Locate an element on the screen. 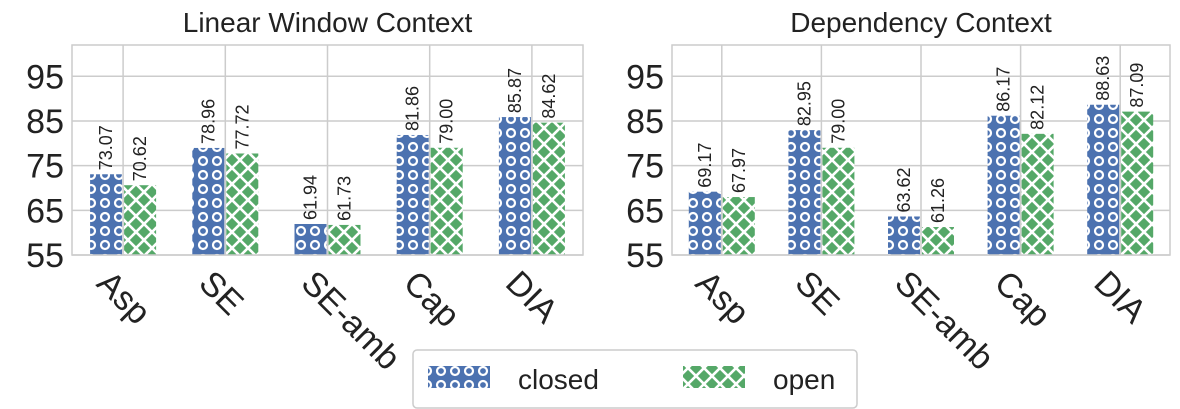  legend-frame is located at coordinates (635, 379).